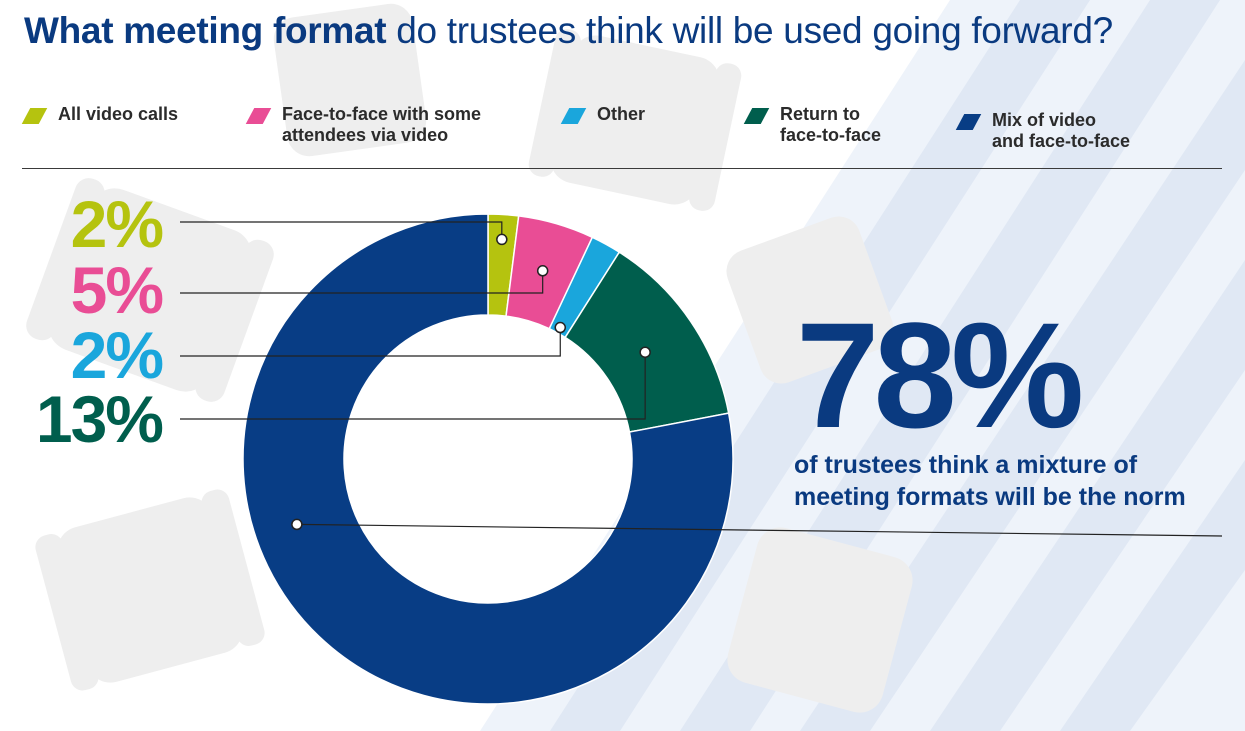  What do you see at coordinates (205, 30) in the screenshot?
I see `title-bold: What meeting format` at bounding box center [205, 30].